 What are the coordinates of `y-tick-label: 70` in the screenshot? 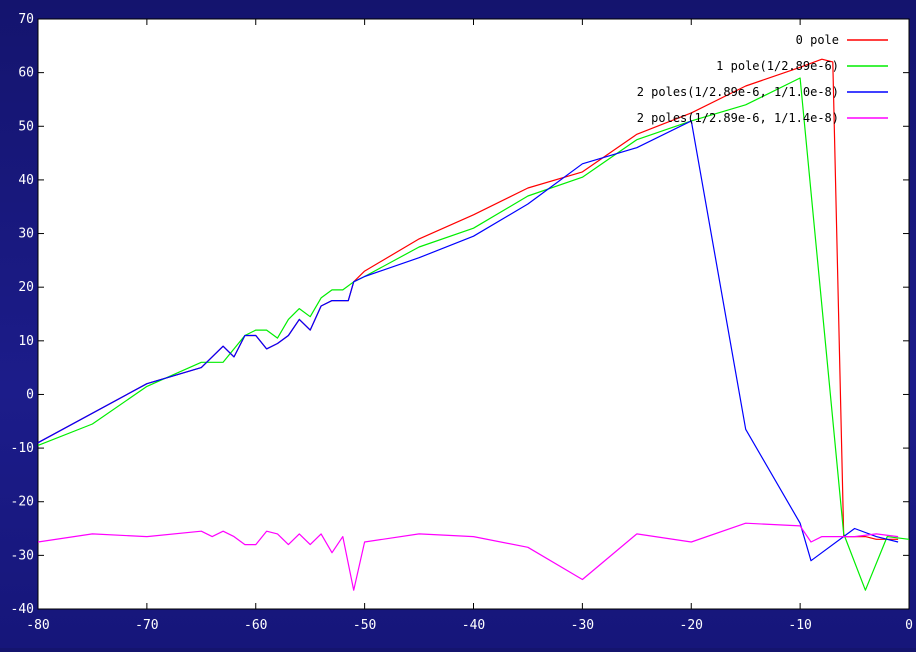 It's located at (26, 19).